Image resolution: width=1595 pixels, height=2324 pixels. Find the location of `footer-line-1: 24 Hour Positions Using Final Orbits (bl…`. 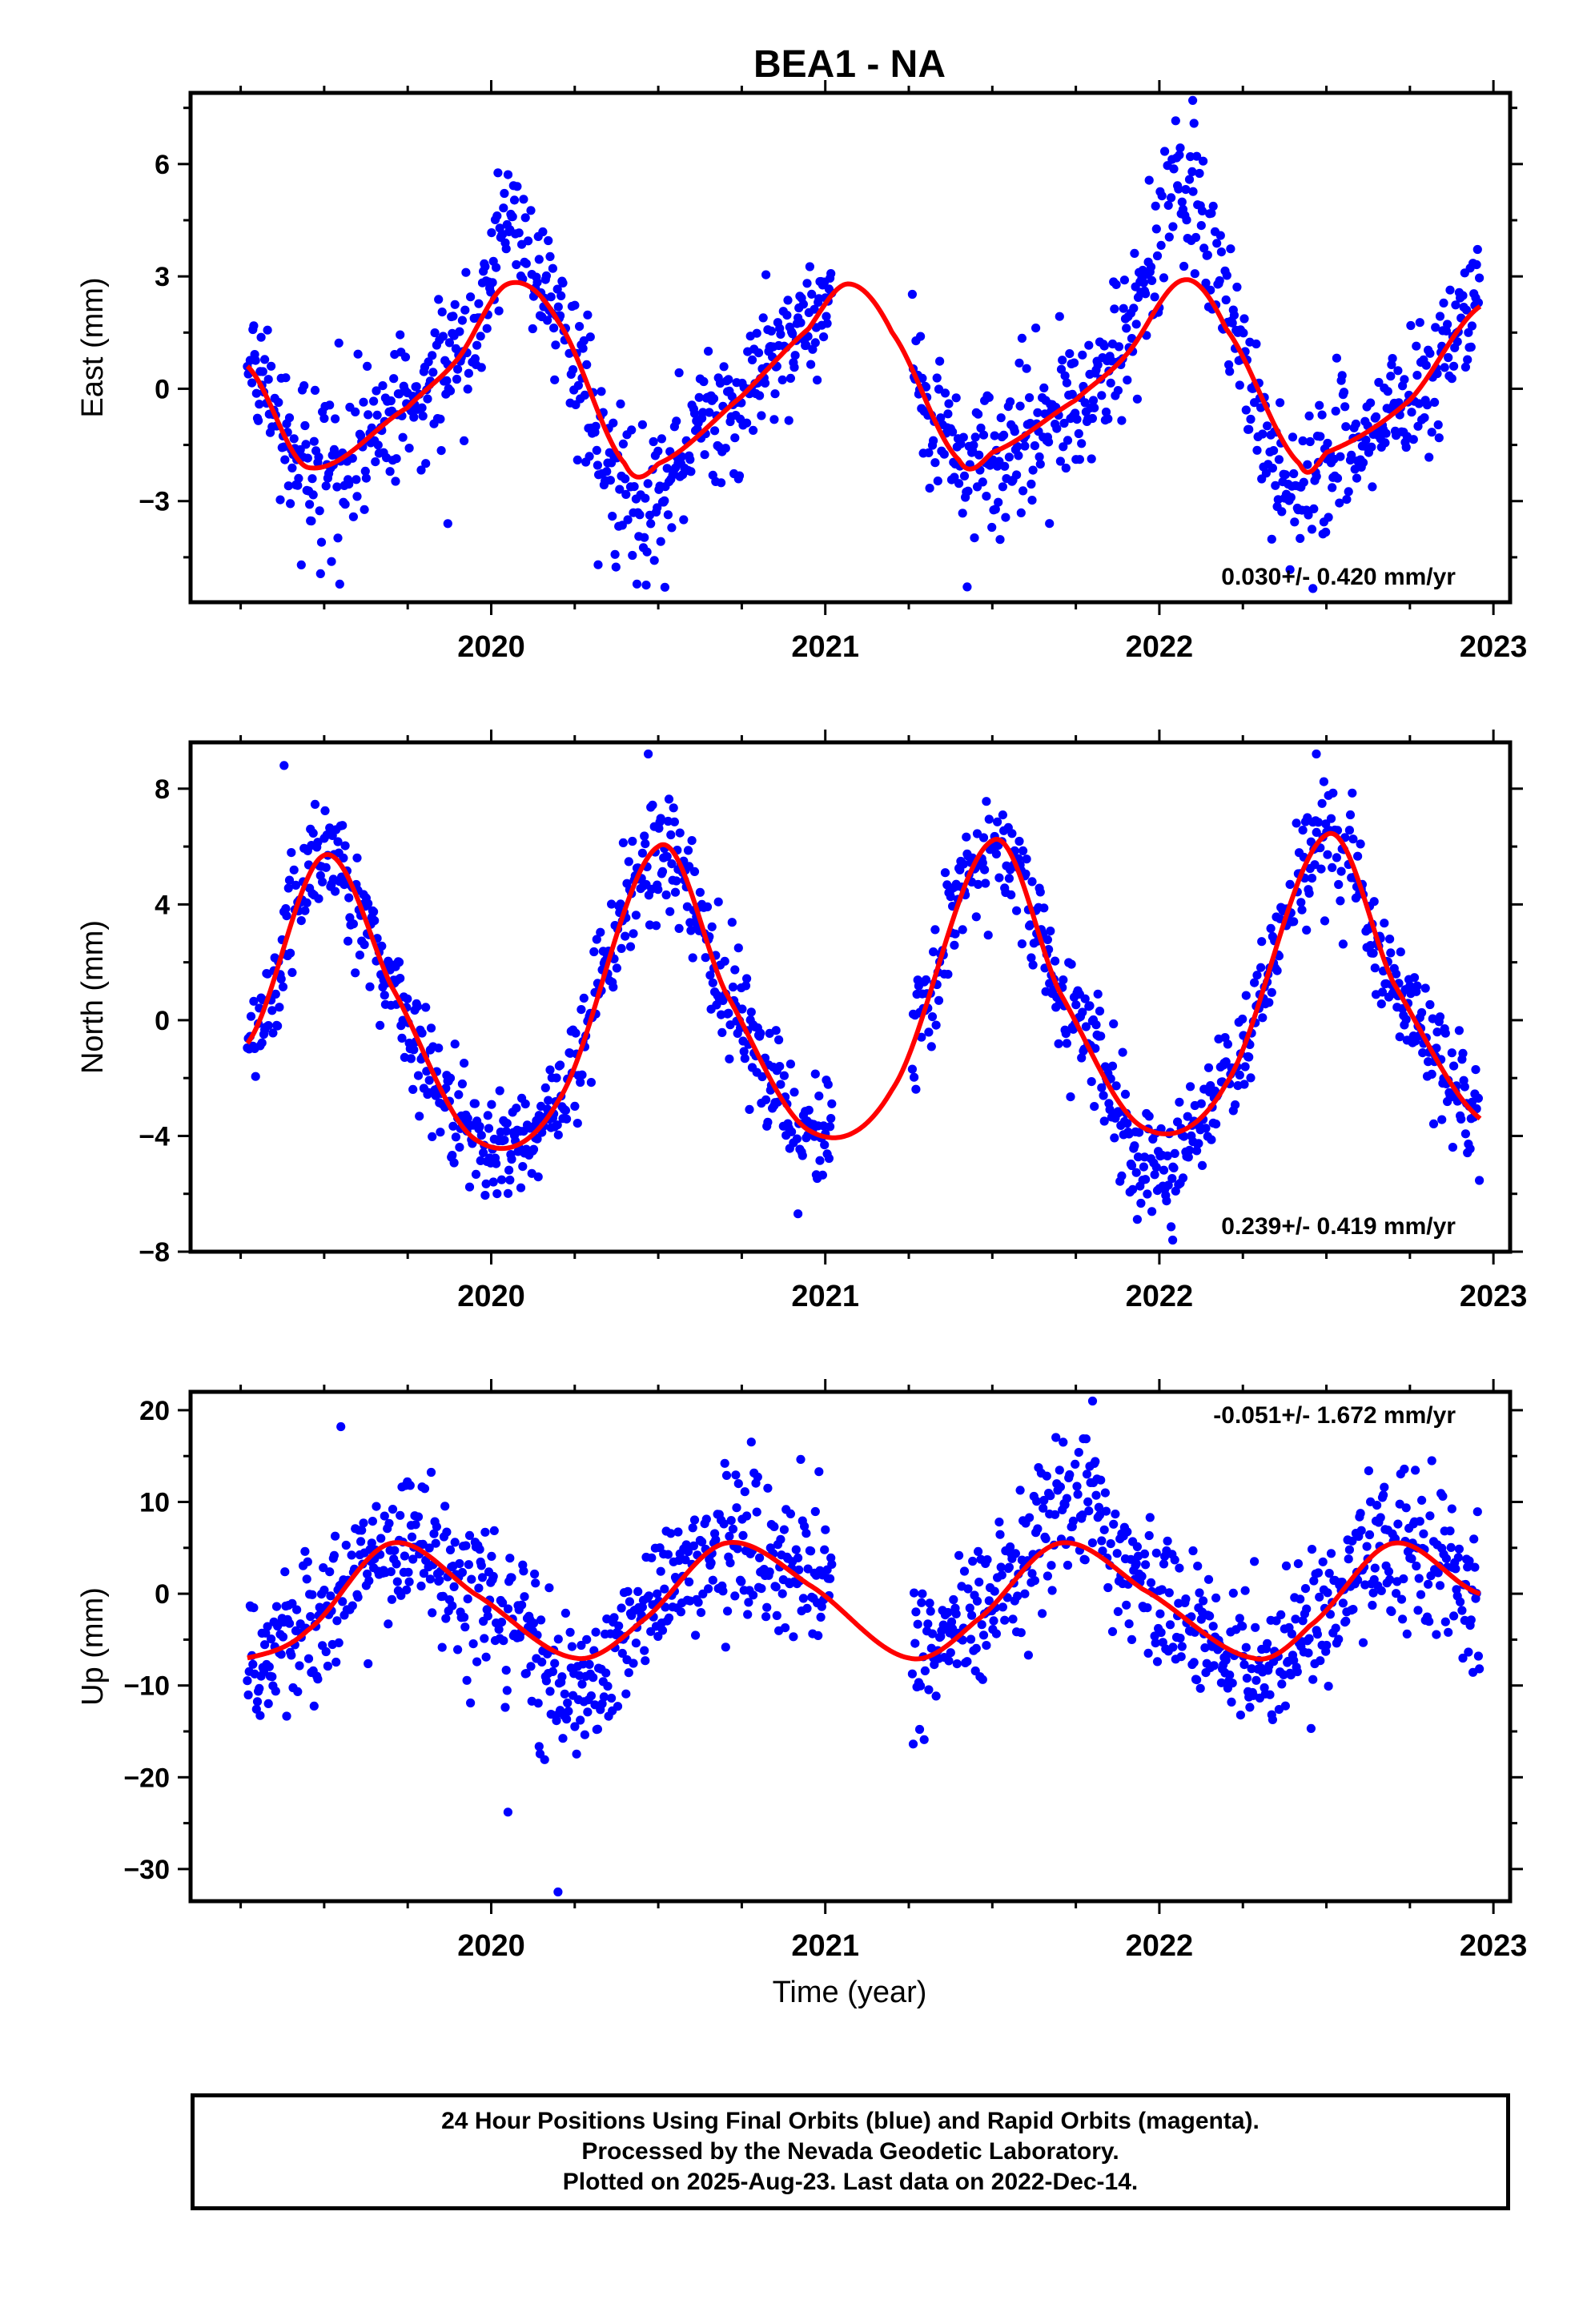

footer-line-1: 24 Hour Positions Using Final Orbits (bl… is located at coordinates (850, 2121).